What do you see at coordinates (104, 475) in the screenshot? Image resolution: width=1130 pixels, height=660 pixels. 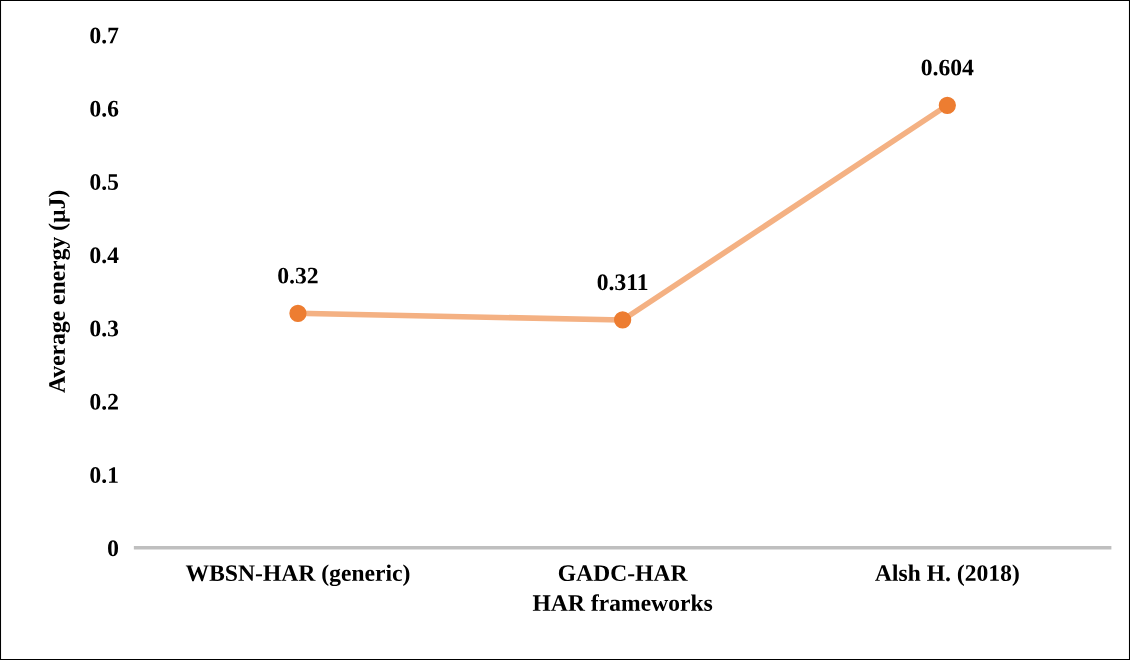 I see `y-tick-label: 0.1` at bounding box center [104, 475].